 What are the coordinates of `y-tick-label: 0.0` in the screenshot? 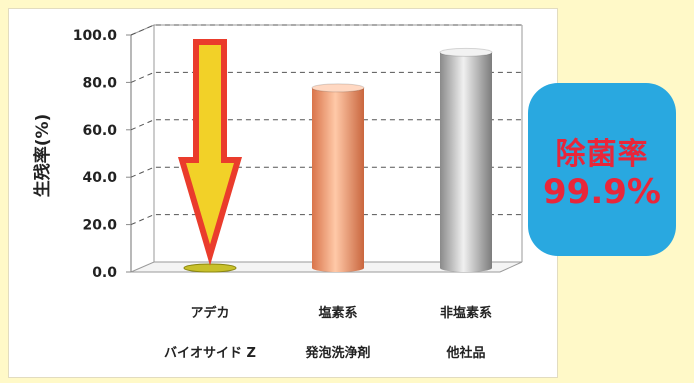 It's located at (104, 273).